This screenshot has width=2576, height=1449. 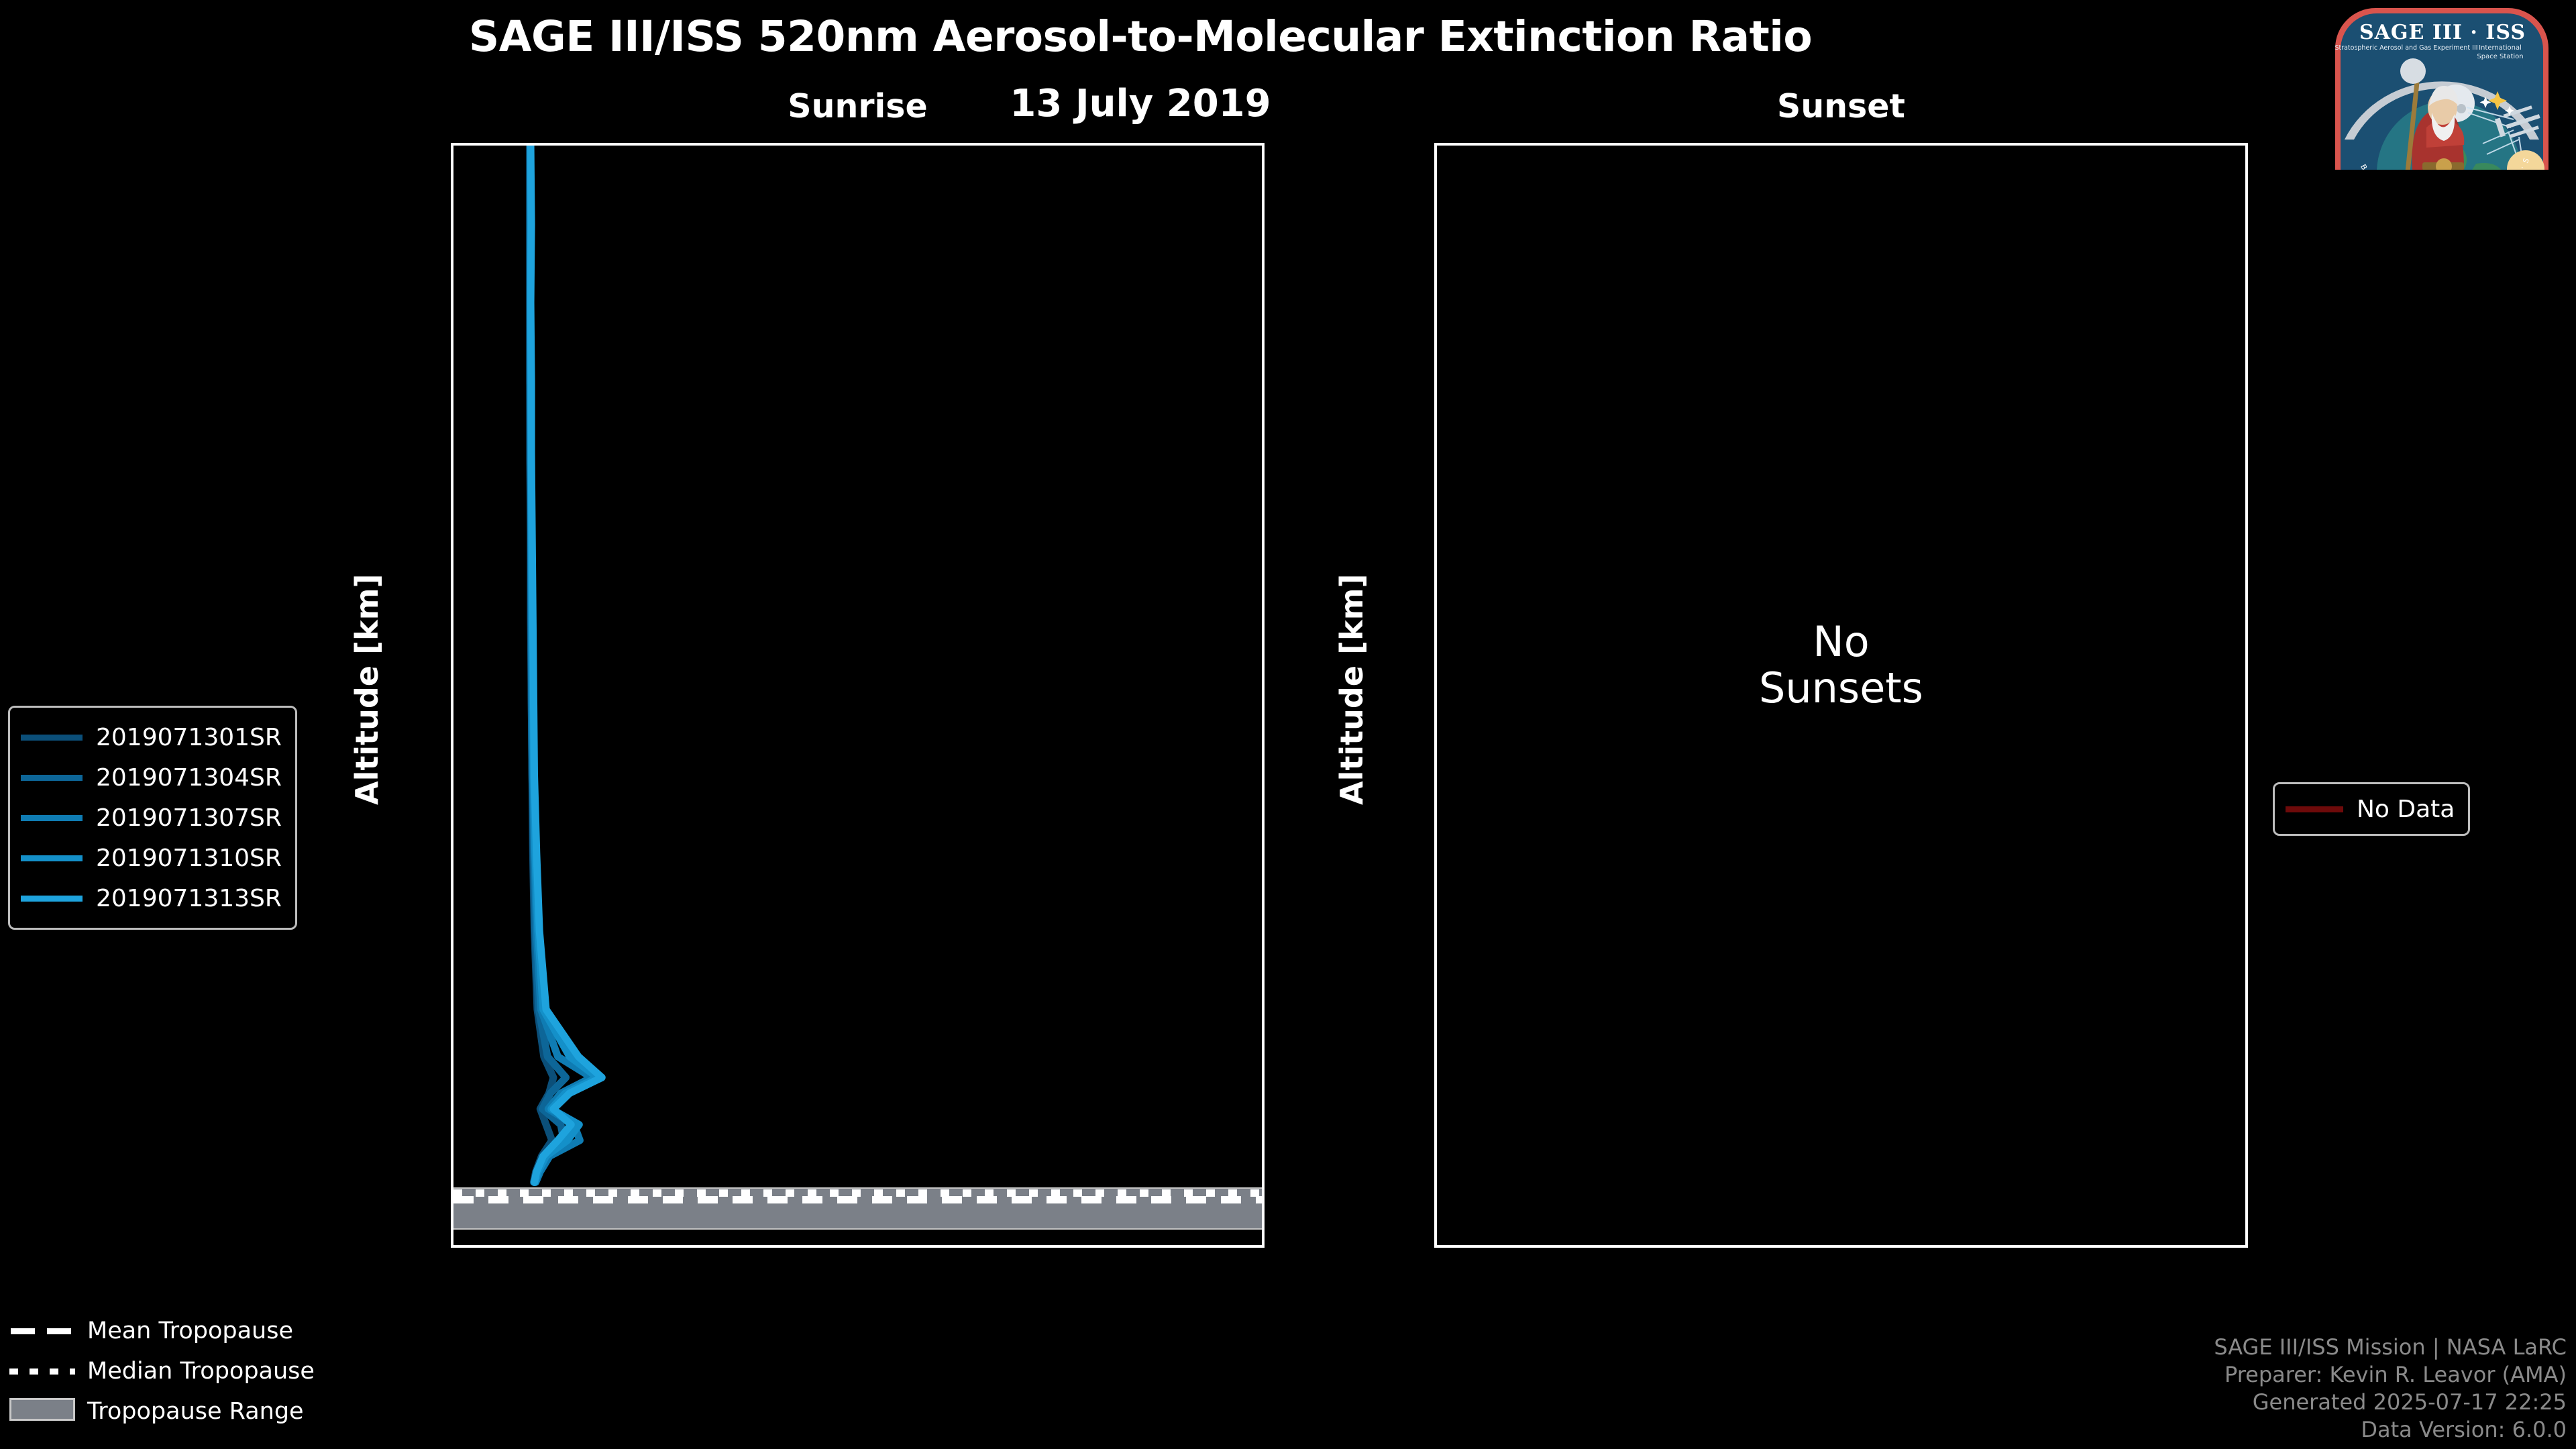 I want to click on credits-line-mission: SAGE III/ISS Mission | NASA LaRC, so click(x=2390, y=1347).